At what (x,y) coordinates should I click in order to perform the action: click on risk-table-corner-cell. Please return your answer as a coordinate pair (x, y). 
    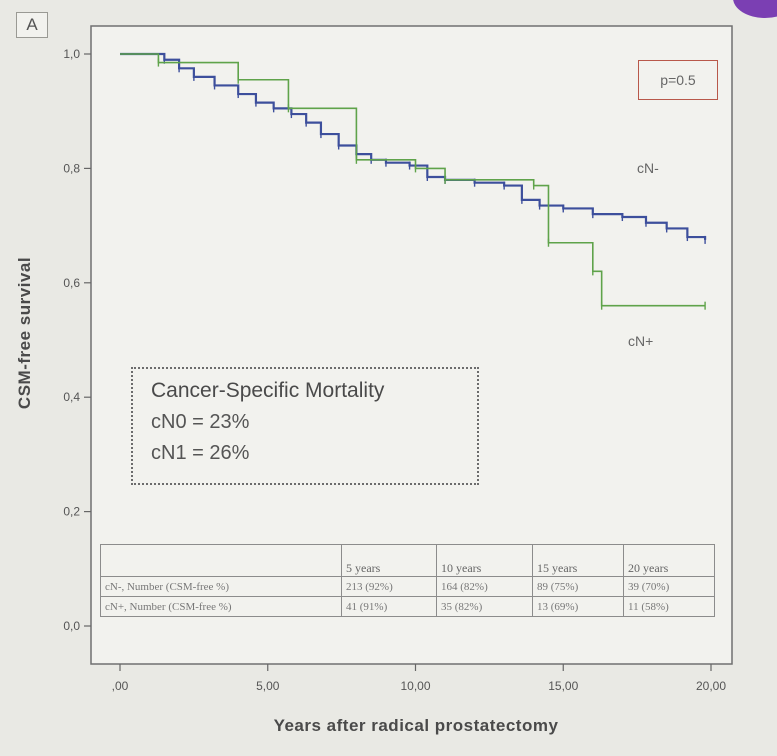
    Looking at the image, I should click on (221, 560).